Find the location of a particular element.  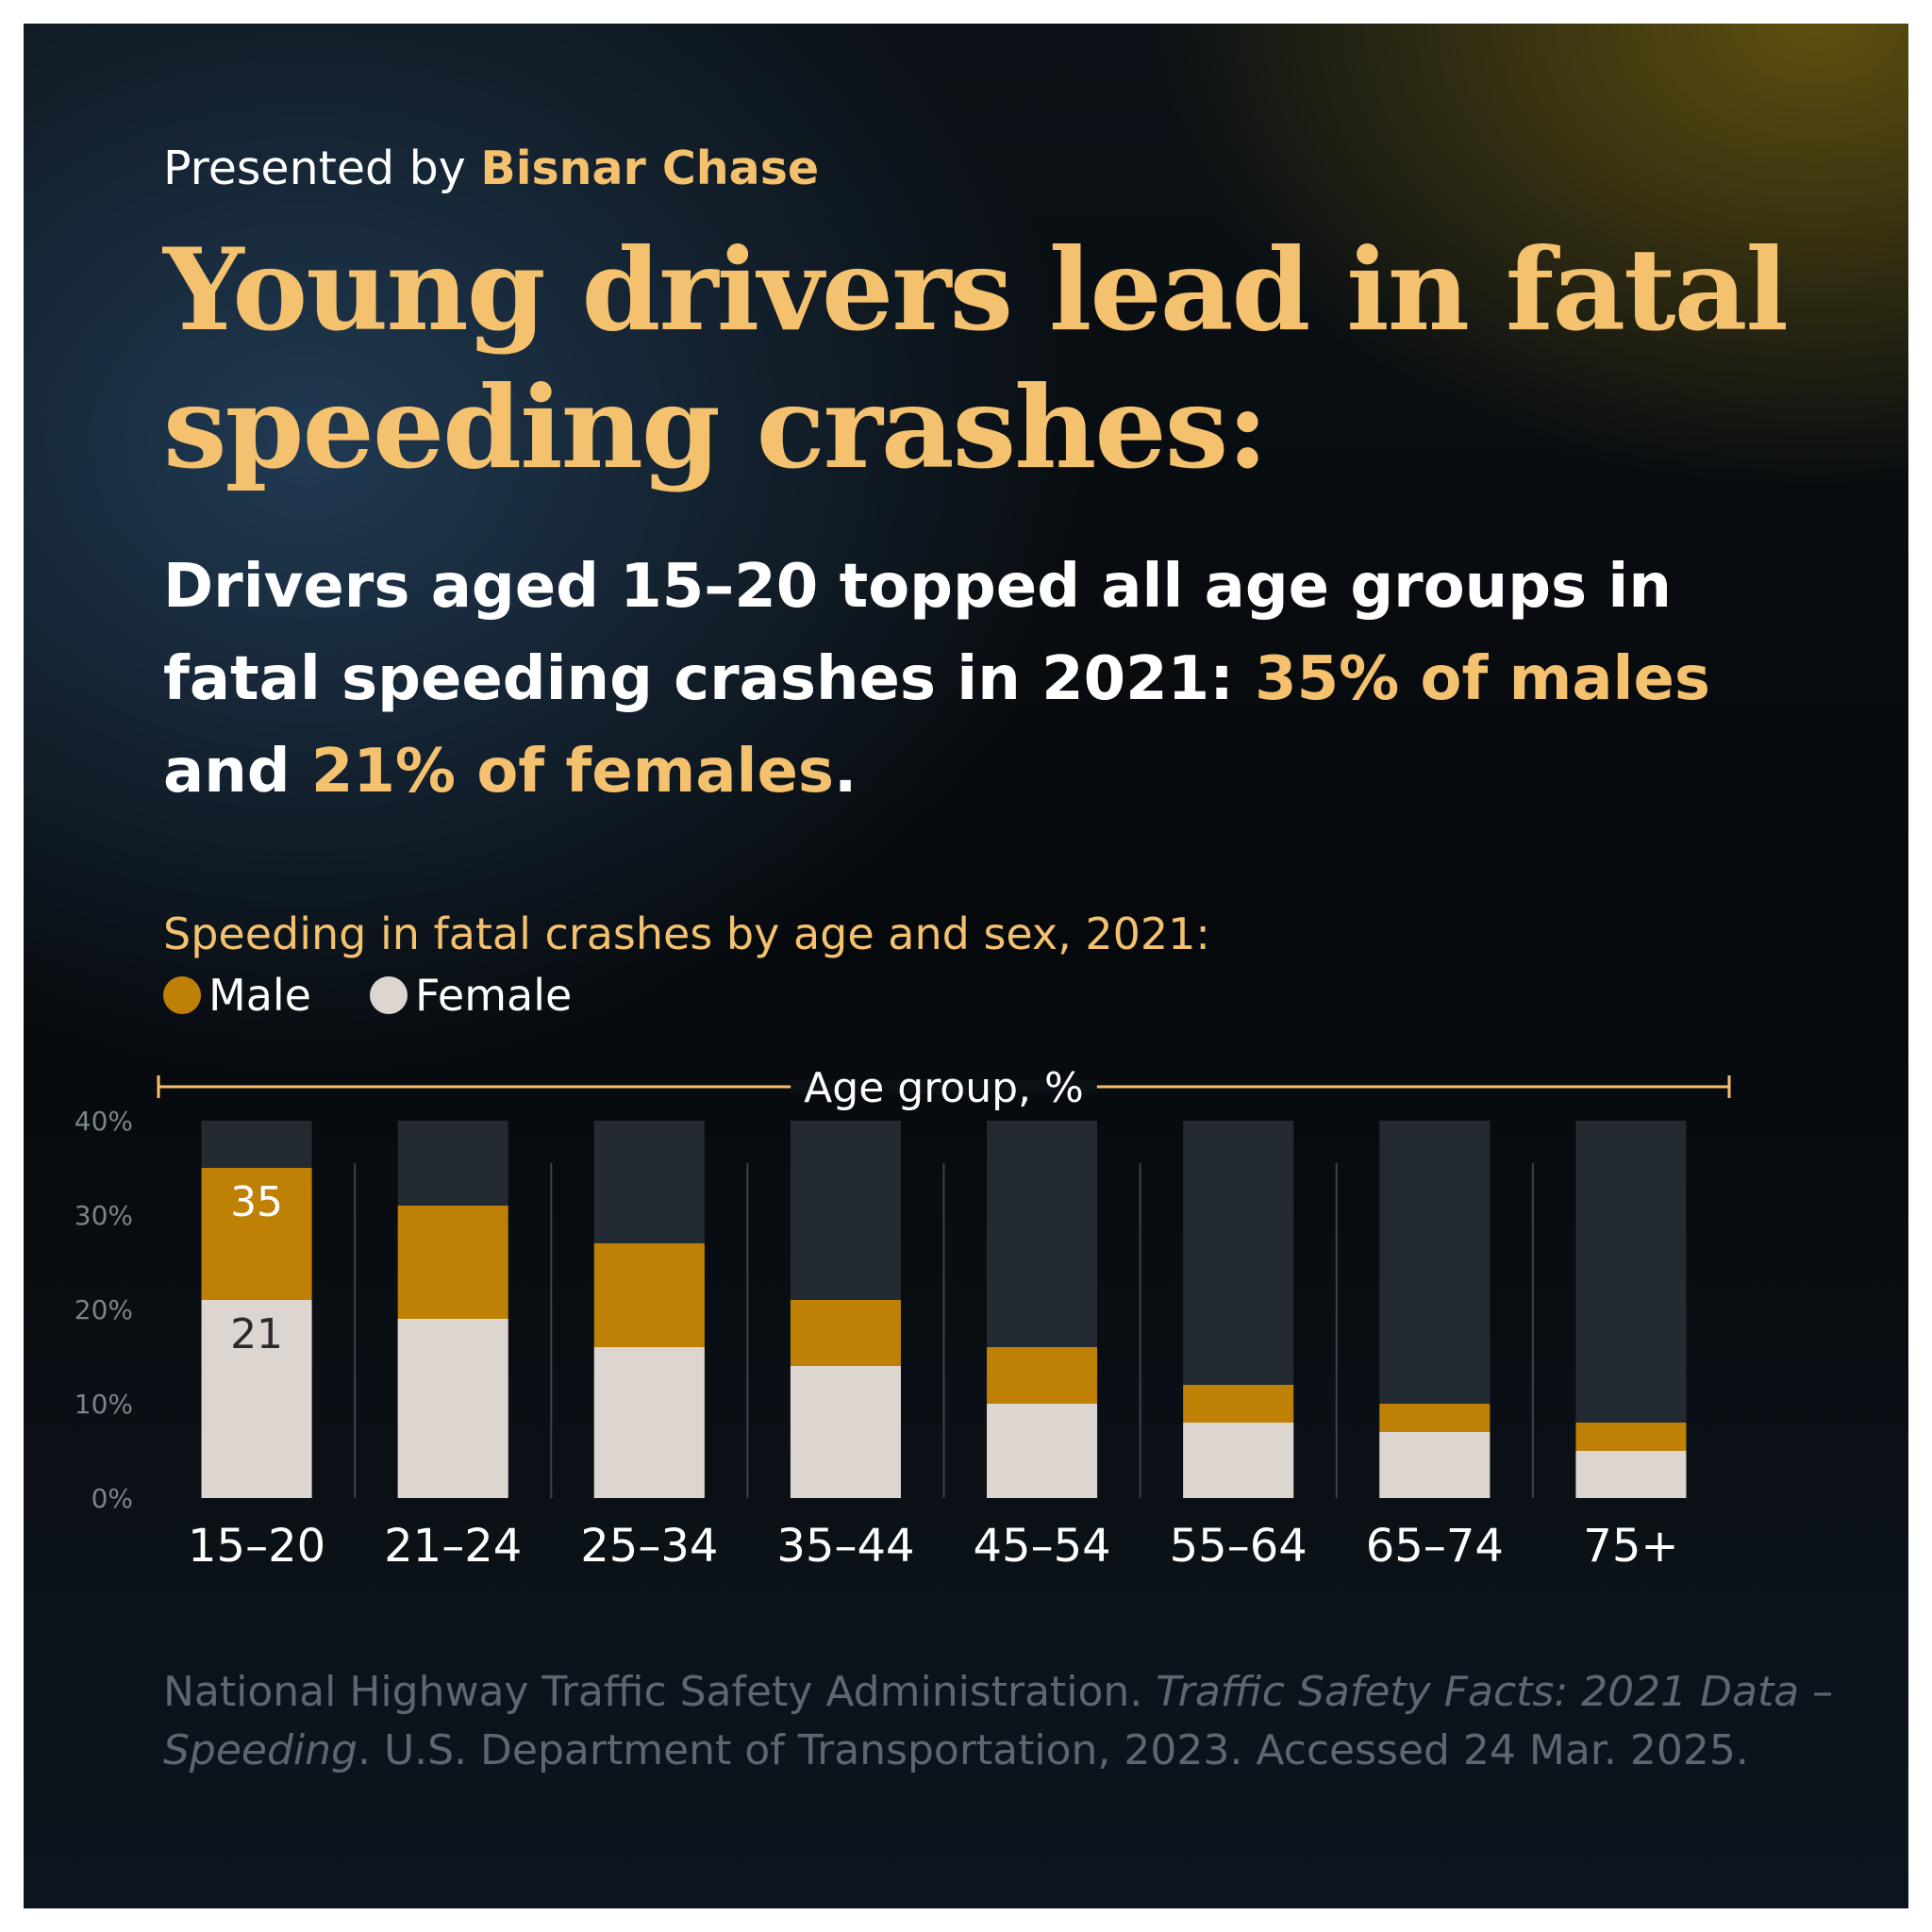

y-tick-label: 40% is located at coordinates (104, 1121).